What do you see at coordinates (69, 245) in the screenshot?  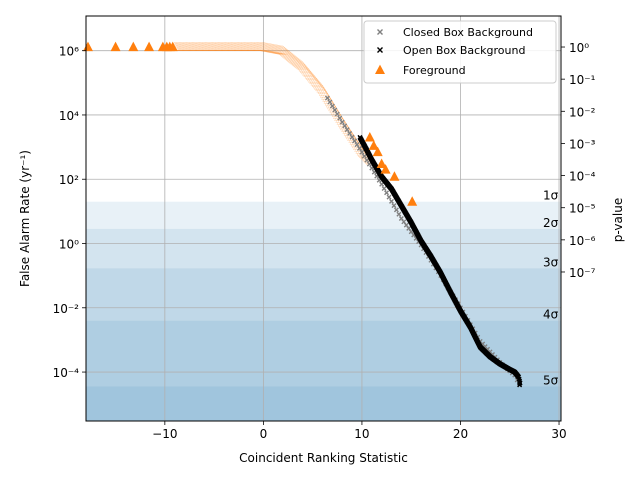 I see `y-tick-label: 10⁰` at bounding box center [69, 245].